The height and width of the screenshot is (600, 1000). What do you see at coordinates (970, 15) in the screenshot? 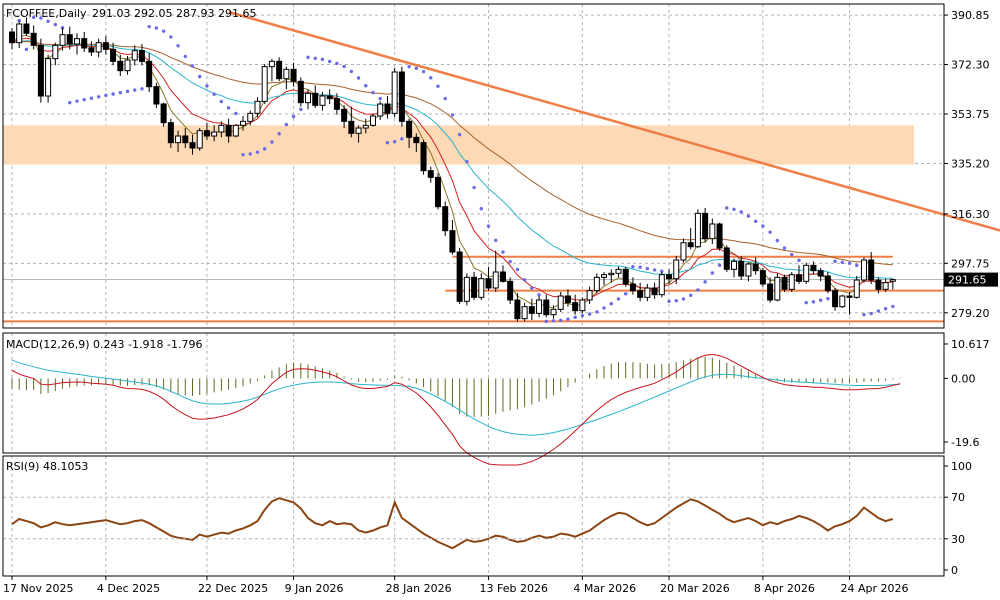
I see `price-tick-label: 390.85` at bounding box center [970, 15].